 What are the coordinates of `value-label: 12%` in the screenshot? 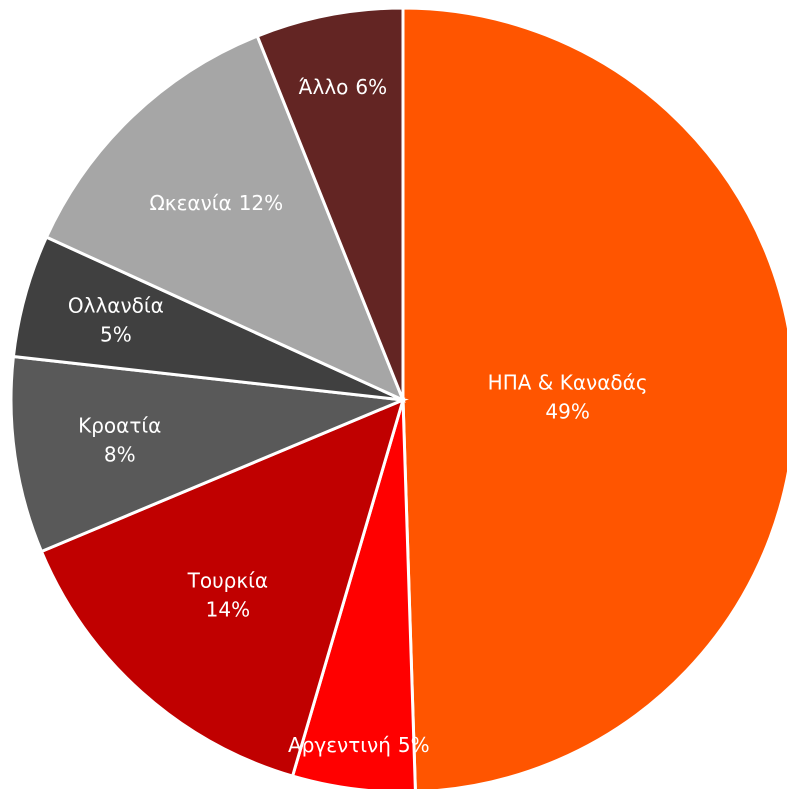 It's located at (261, 203).